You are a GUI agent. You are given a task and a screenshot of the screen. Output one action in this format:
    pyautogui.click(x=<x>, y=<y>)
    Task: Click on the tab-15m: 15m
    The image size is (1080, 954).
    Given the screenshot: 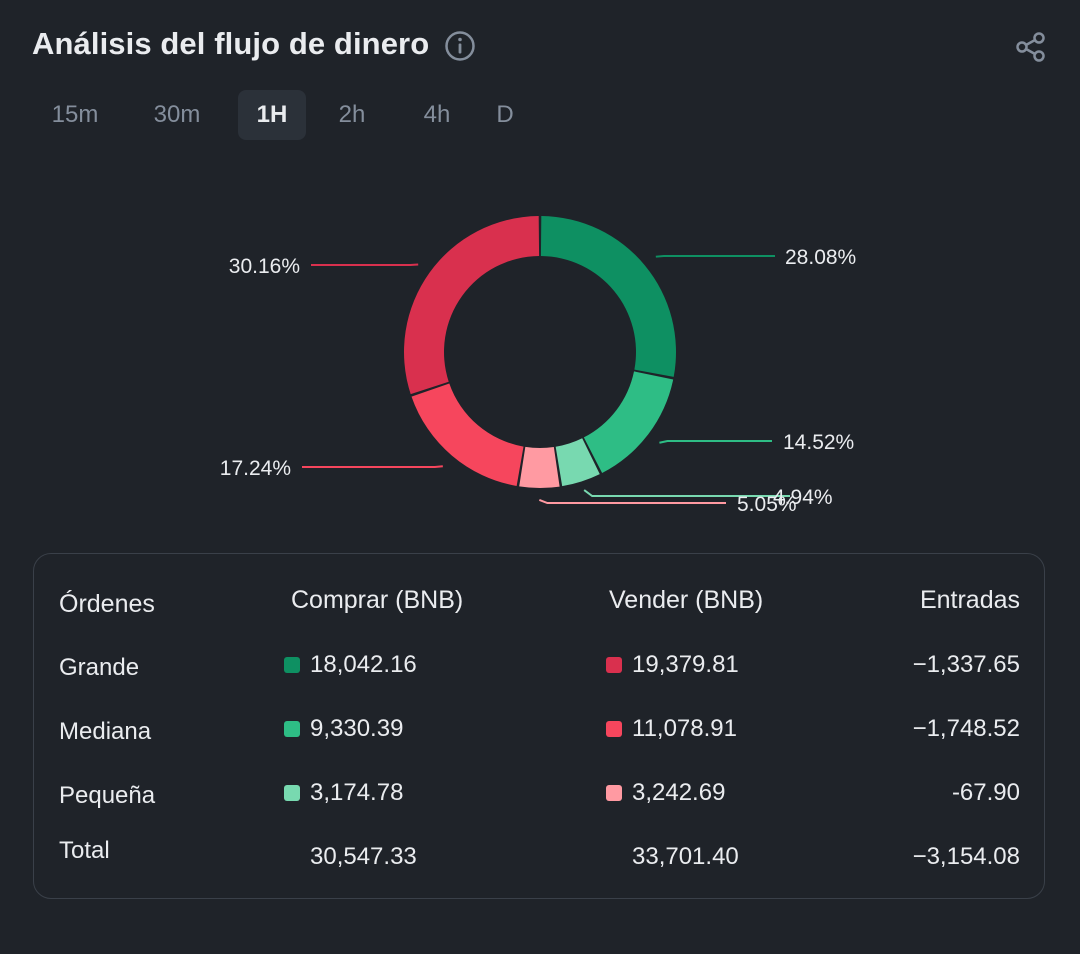 What is the action you would take?
    pyautogui.click(x=75, y=114)
    